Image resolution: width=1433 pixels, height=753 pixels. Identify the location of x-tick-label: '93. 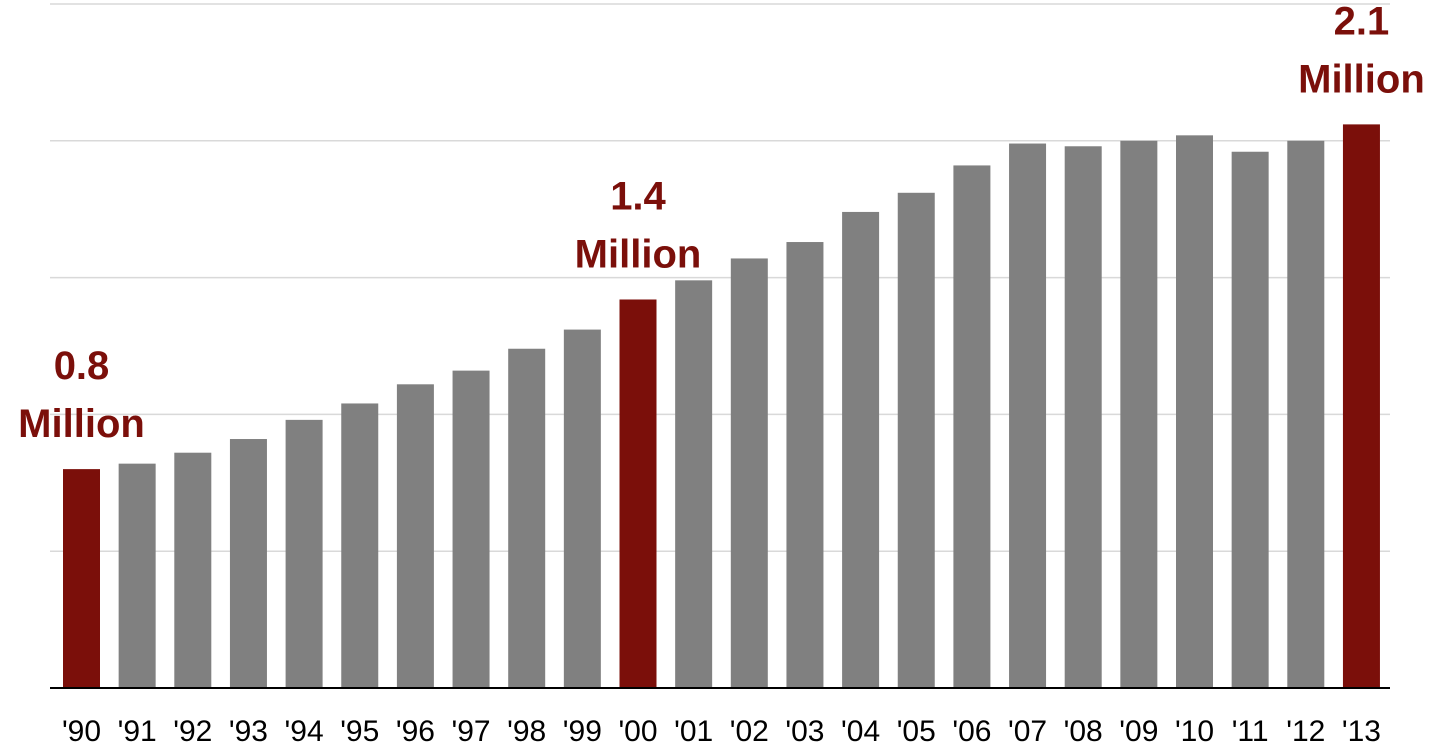
(248, 731).